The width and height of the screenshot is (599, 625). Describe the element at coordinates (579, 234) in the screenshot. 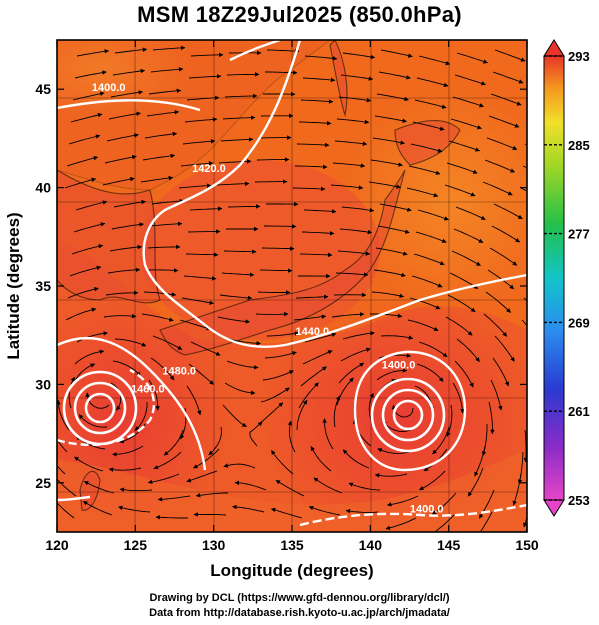

I see `colorbar-label: 277` at that location.